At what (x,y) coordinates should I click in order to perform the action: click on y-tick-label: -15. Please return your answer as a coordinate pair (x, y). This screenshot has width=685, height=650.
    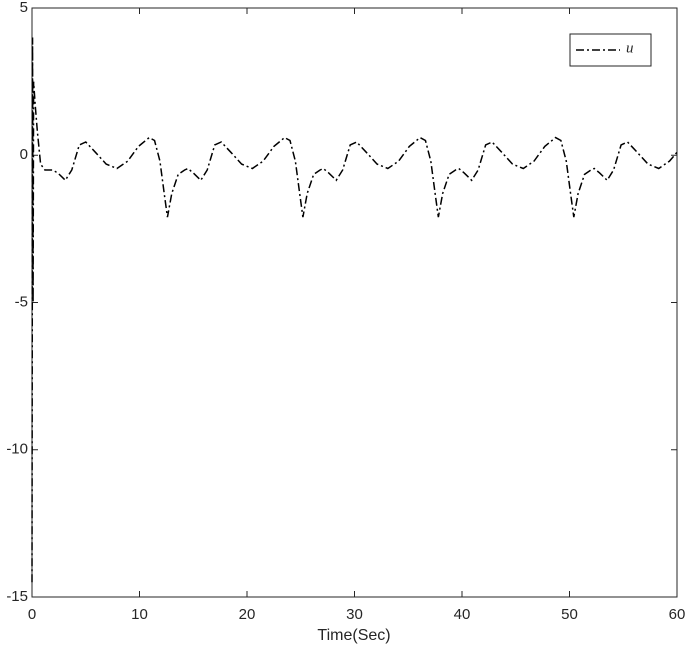
    Looking at the image, I should click on (17, 596).